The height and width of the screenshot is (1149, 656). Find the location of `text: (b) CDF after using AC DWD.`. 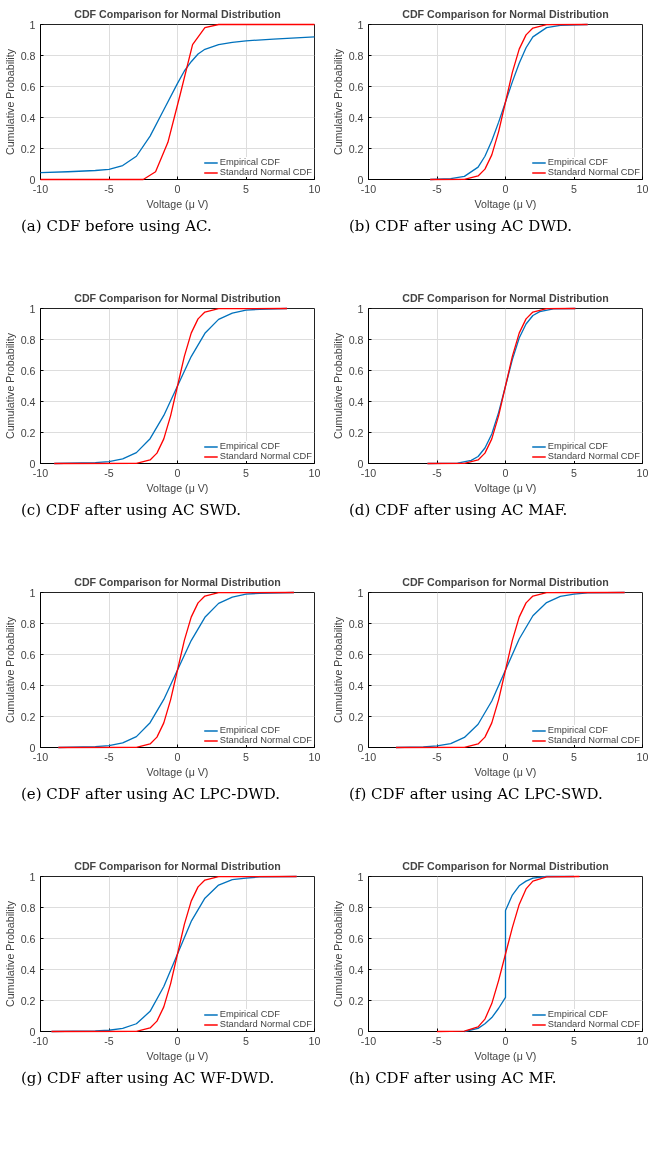

text: (b) CDF after using AC DWD. is located at coordinates (461, 226).